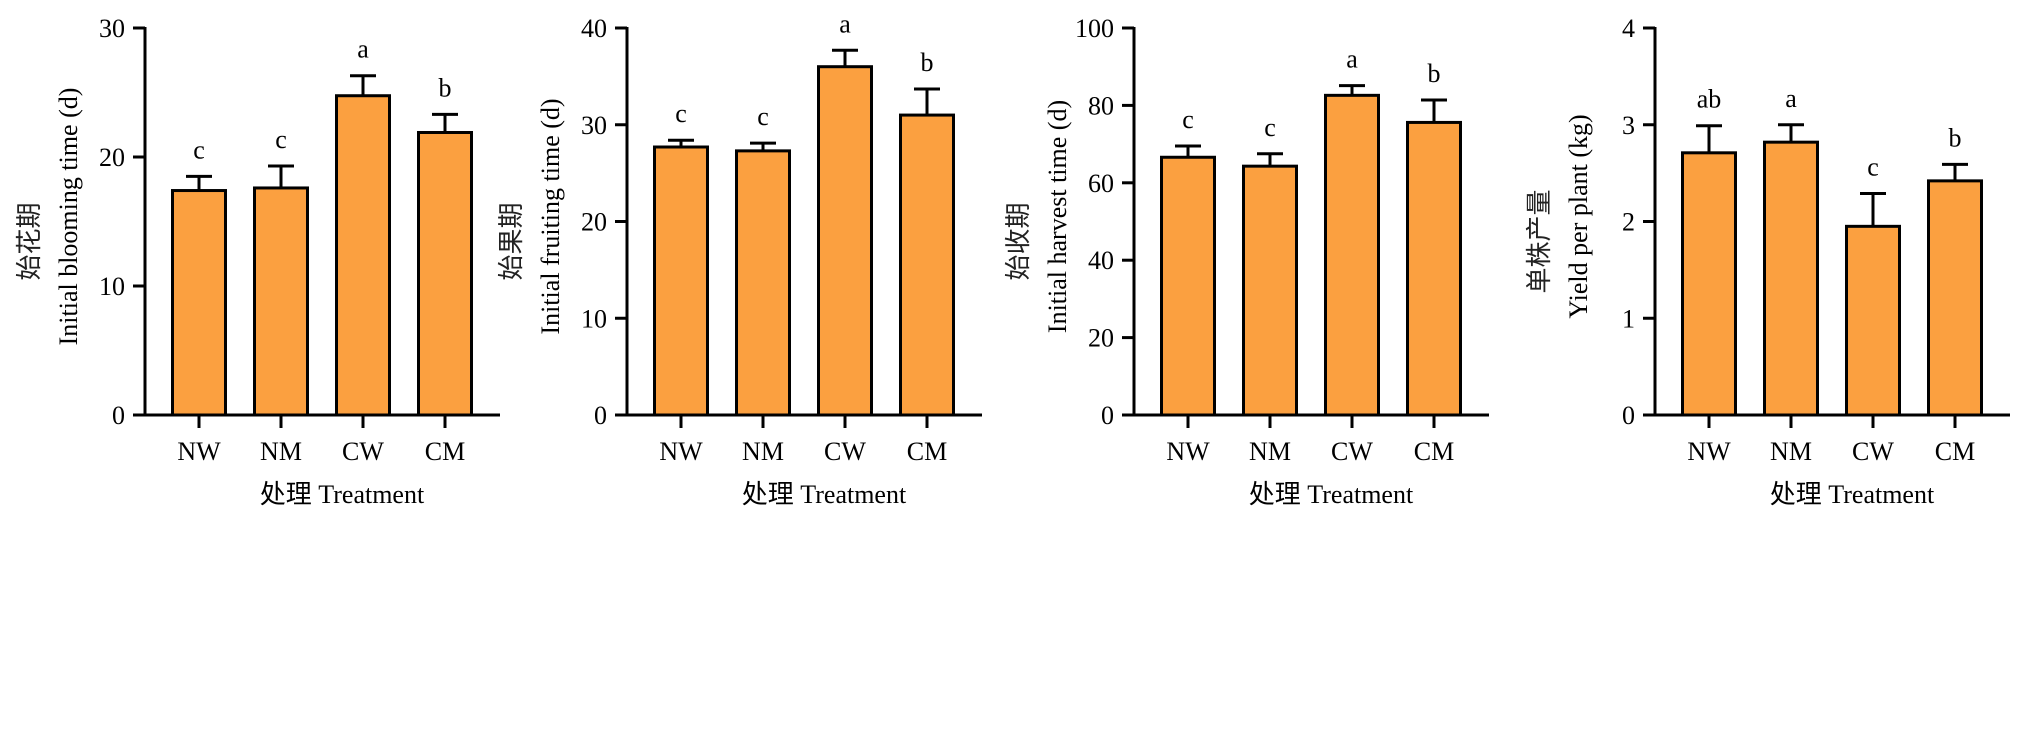  I want to click on y-tick-label: 1, so click(1628, 318).